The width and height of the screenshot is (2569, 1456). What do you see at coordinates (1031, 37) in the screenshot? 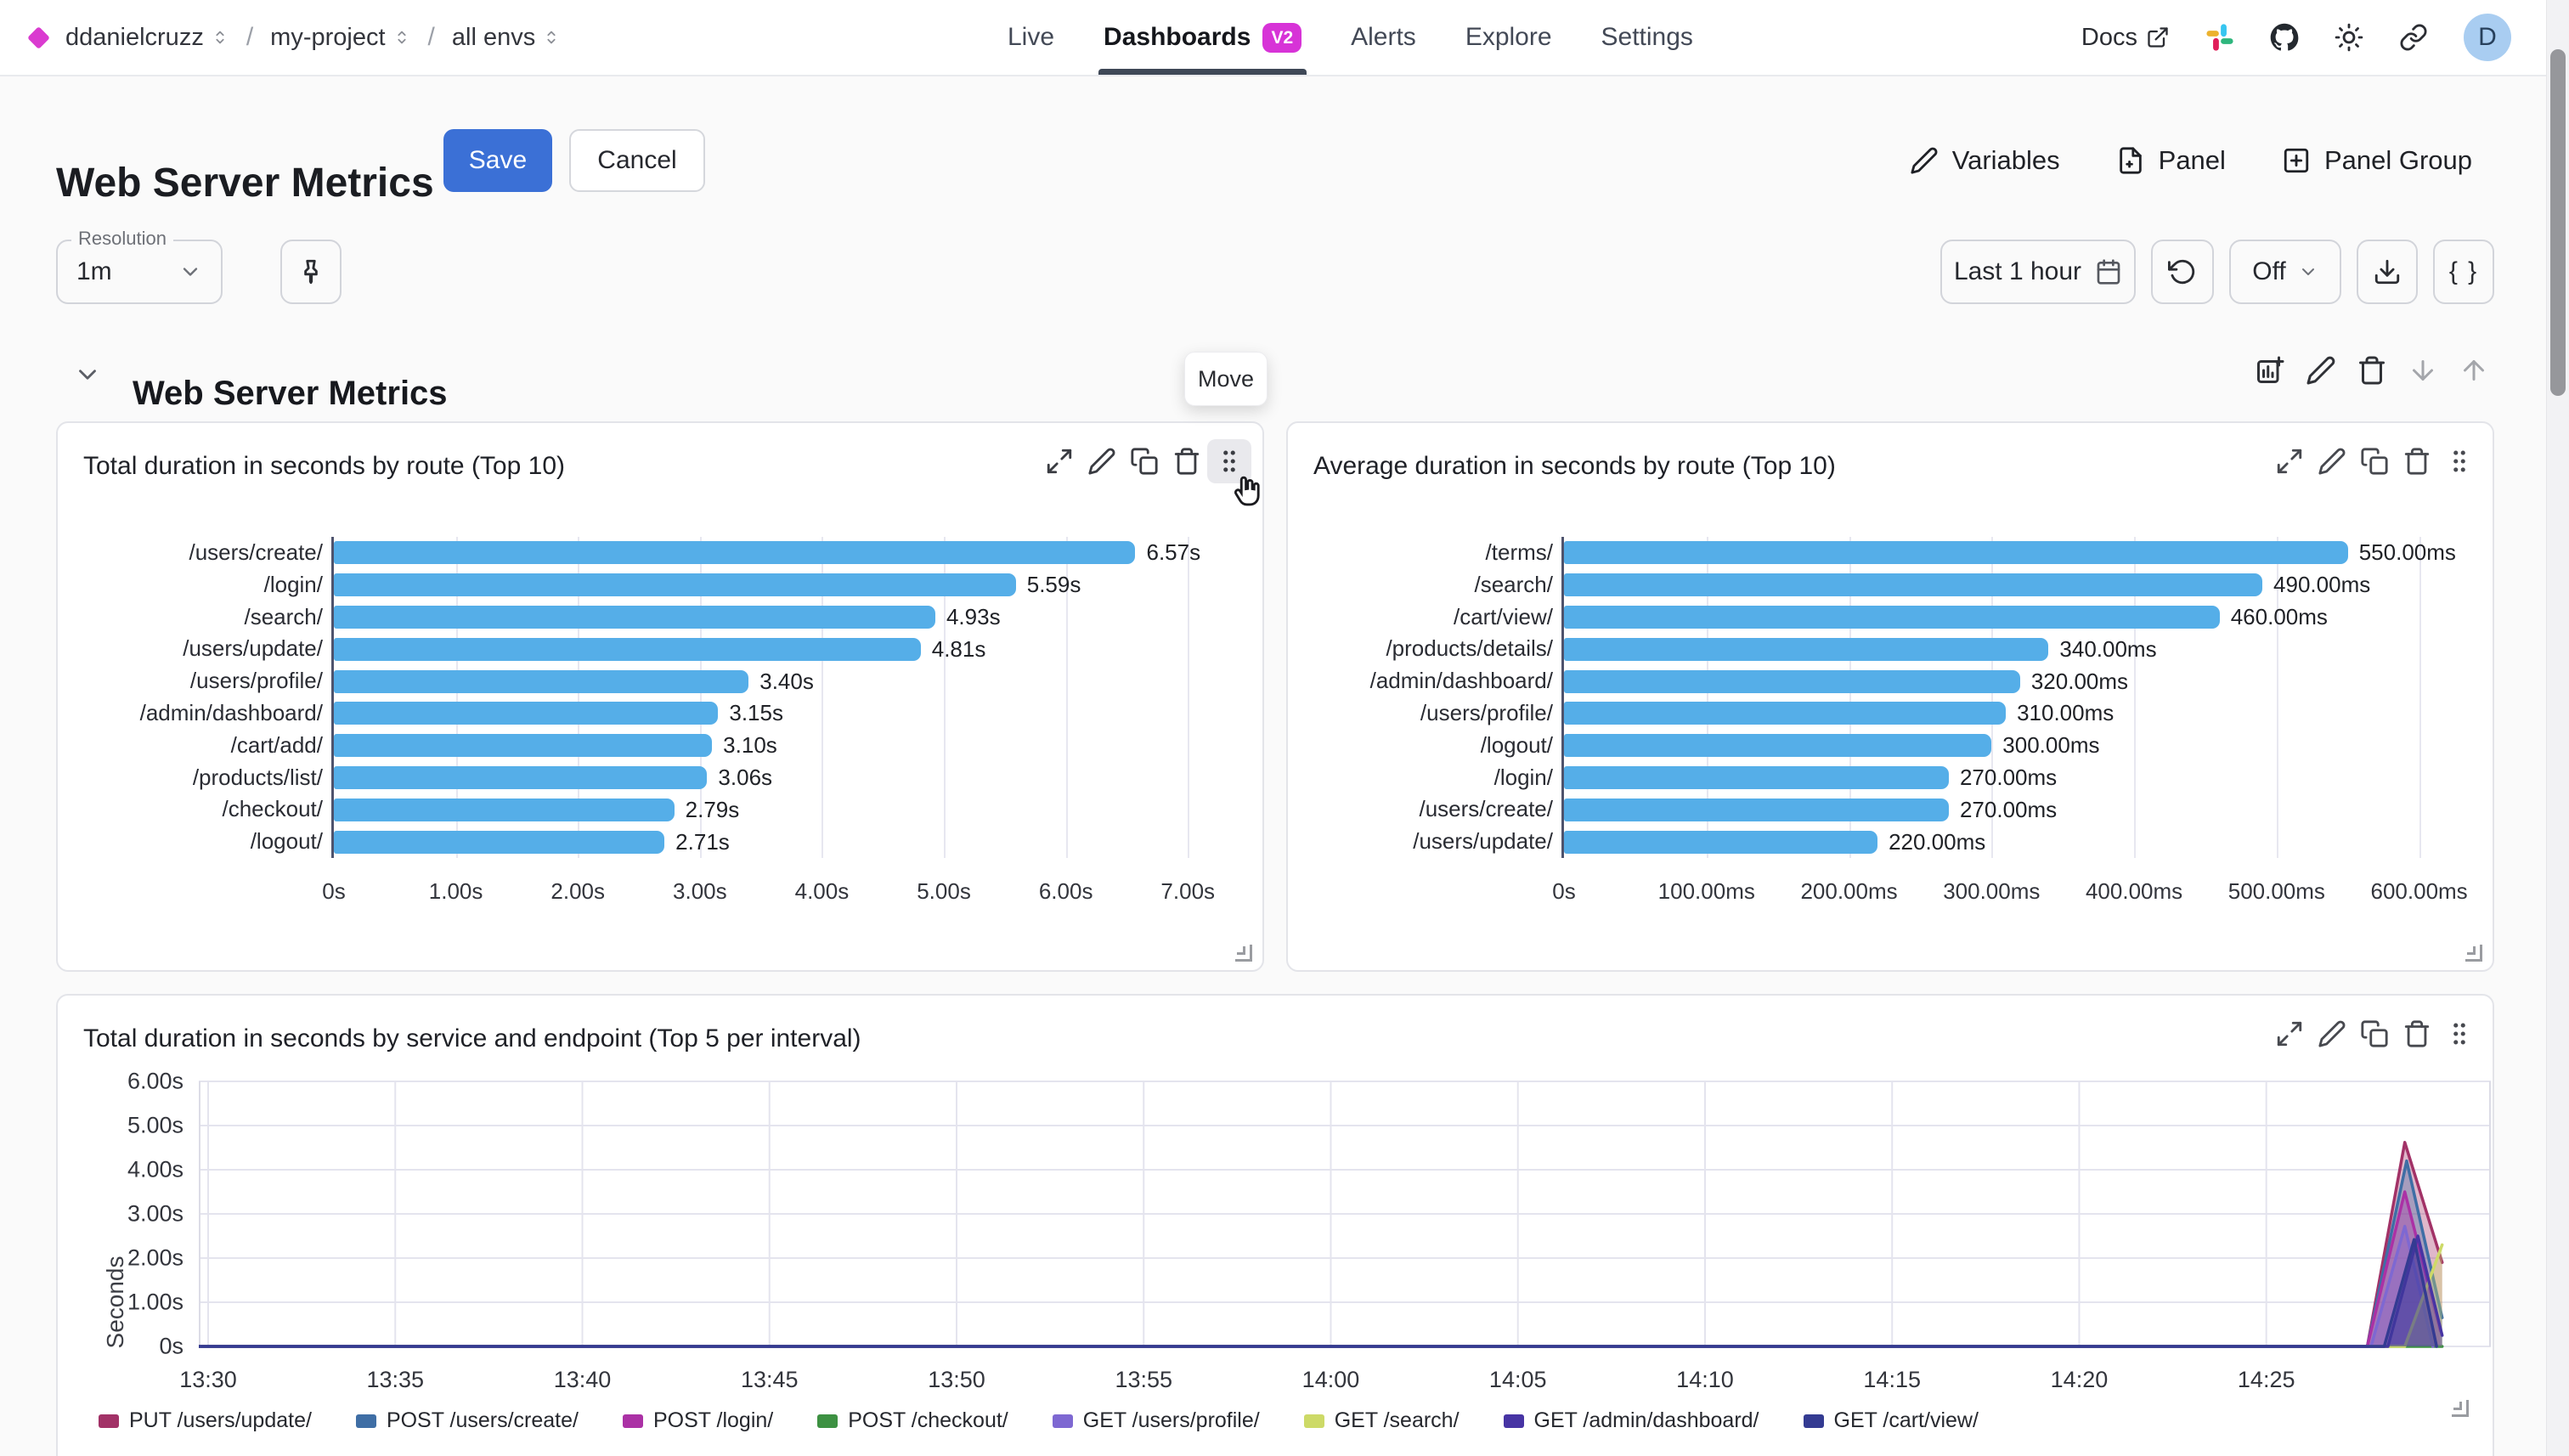
I see `tab-live: Live` at bounding box center [1031, 37].